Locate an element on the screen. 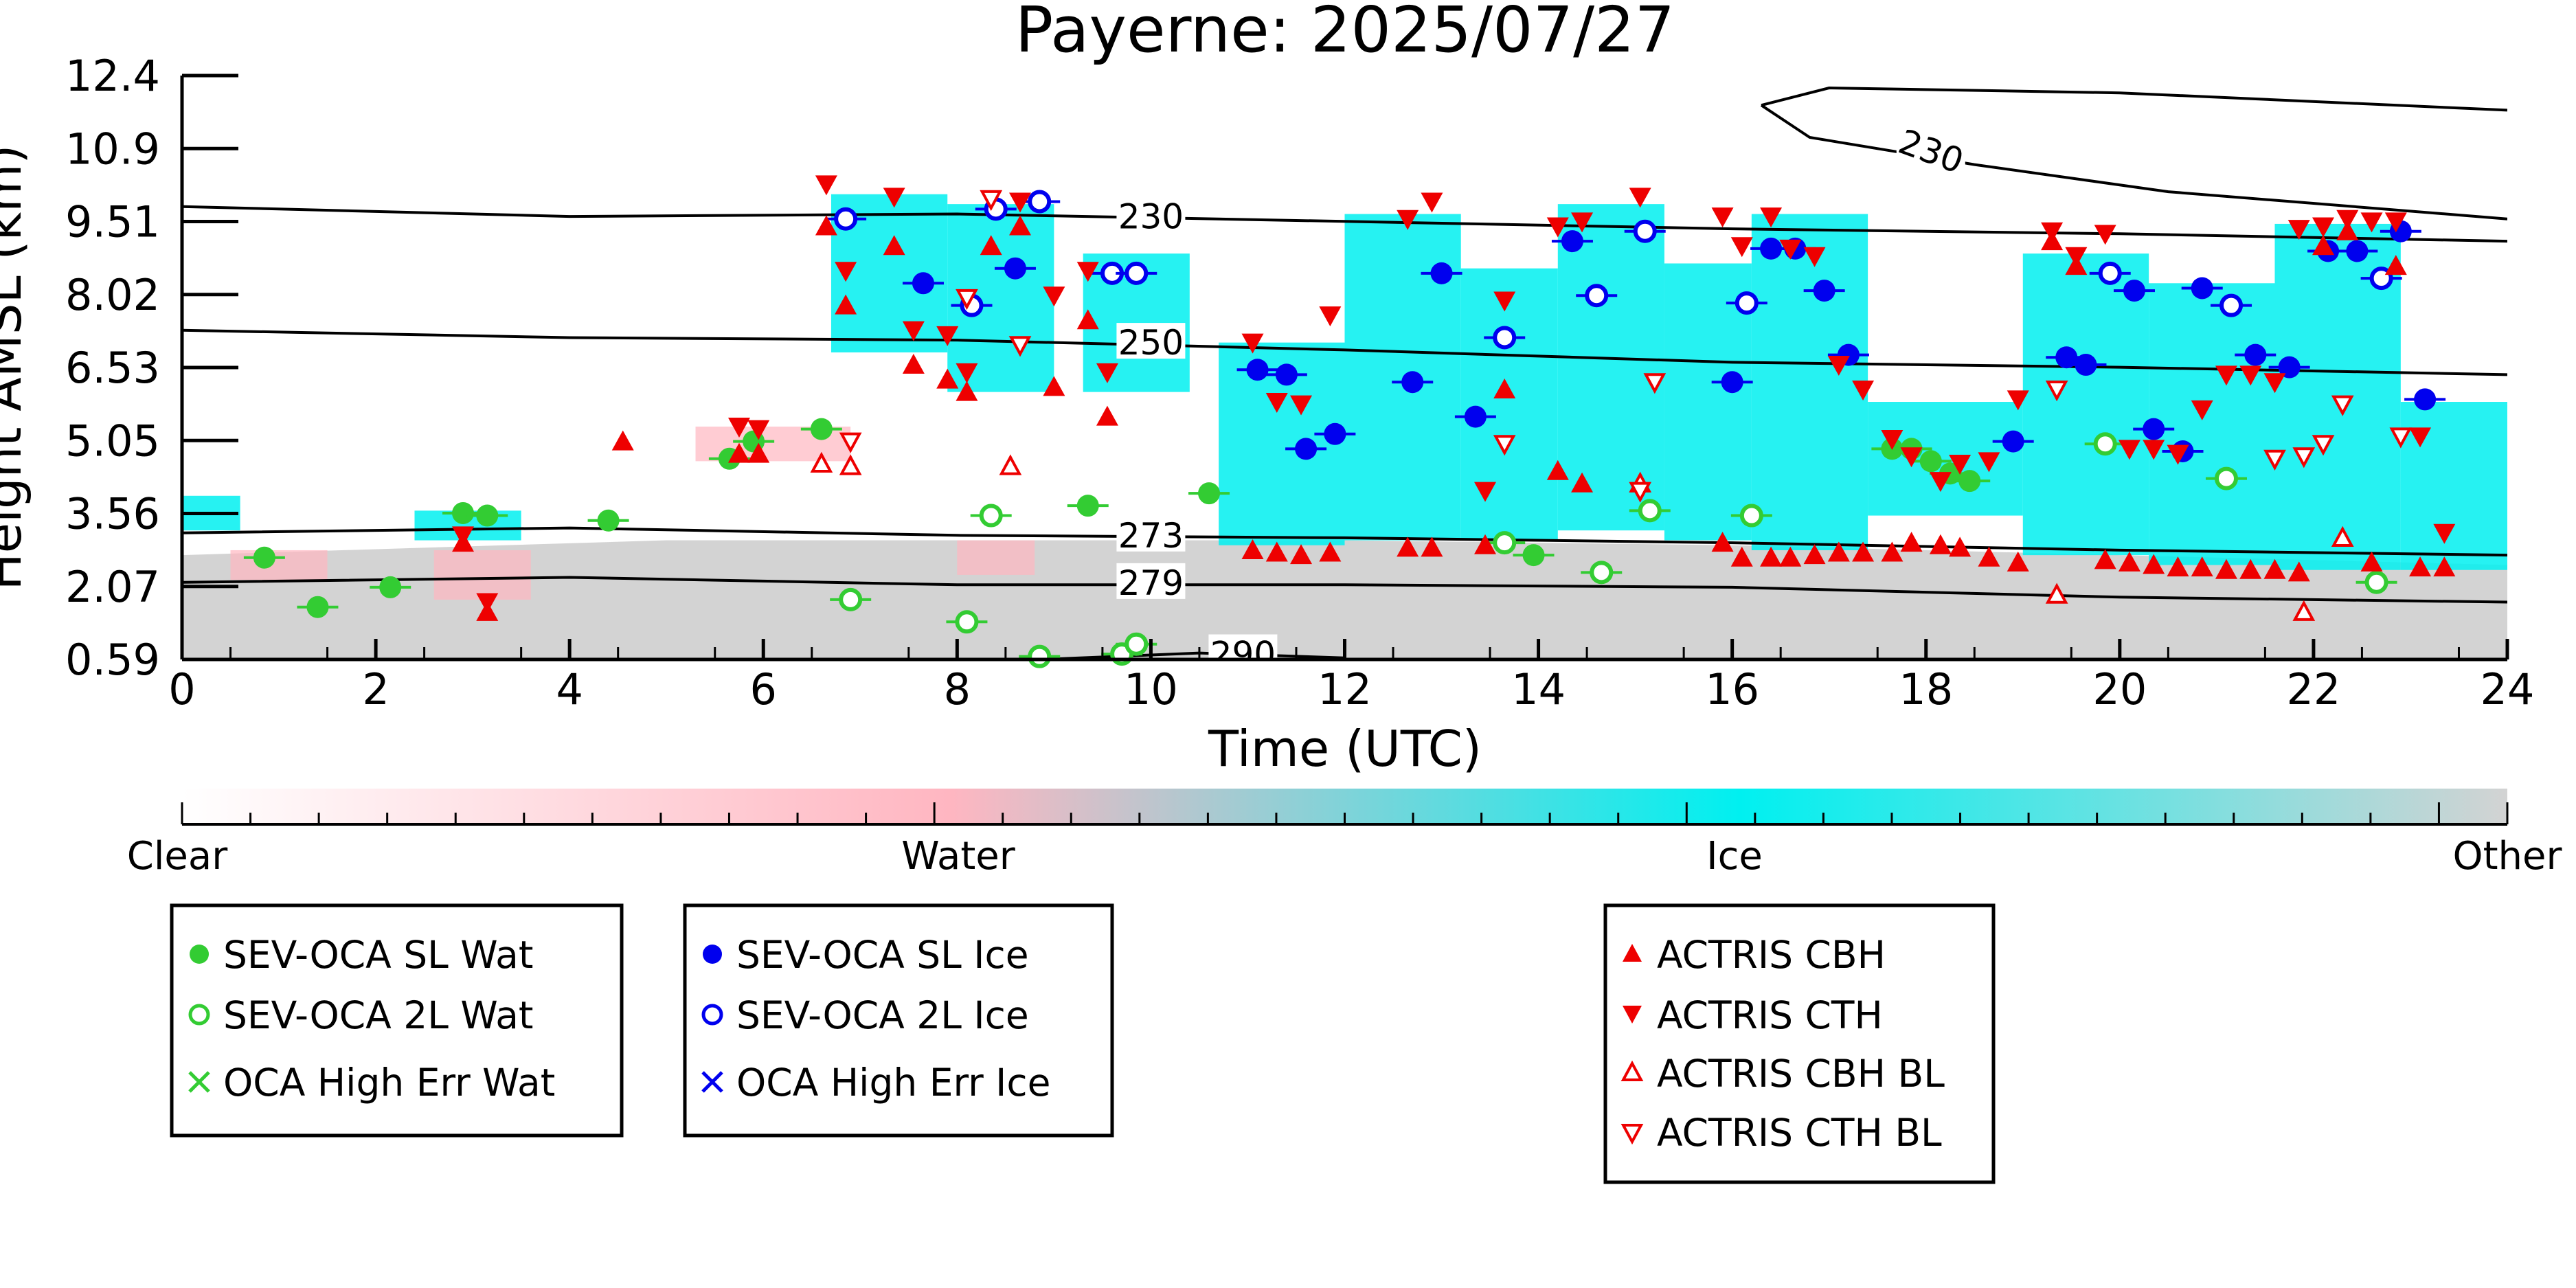  x-tick-label: 2 is located at coordinates (375, 689).